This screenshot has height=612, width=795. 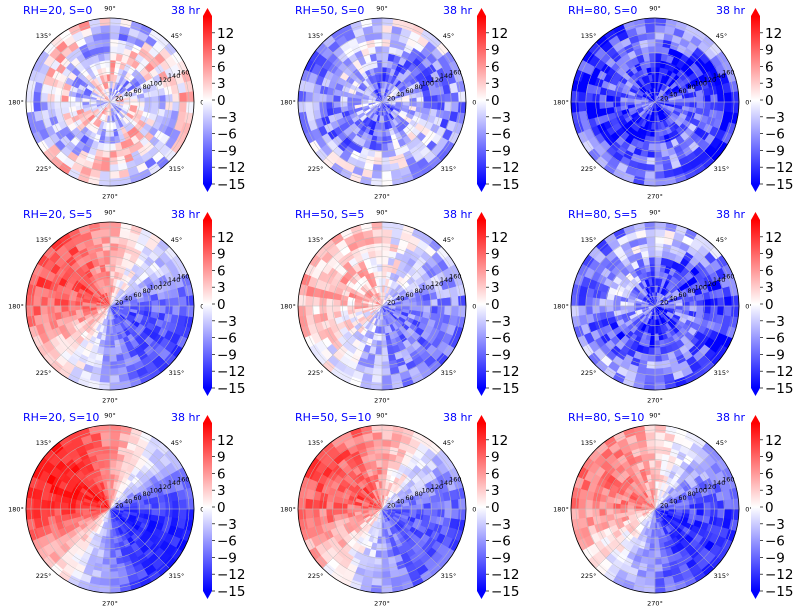 I want to click on radial-tick-label: 20, so click(x=119, y=505).